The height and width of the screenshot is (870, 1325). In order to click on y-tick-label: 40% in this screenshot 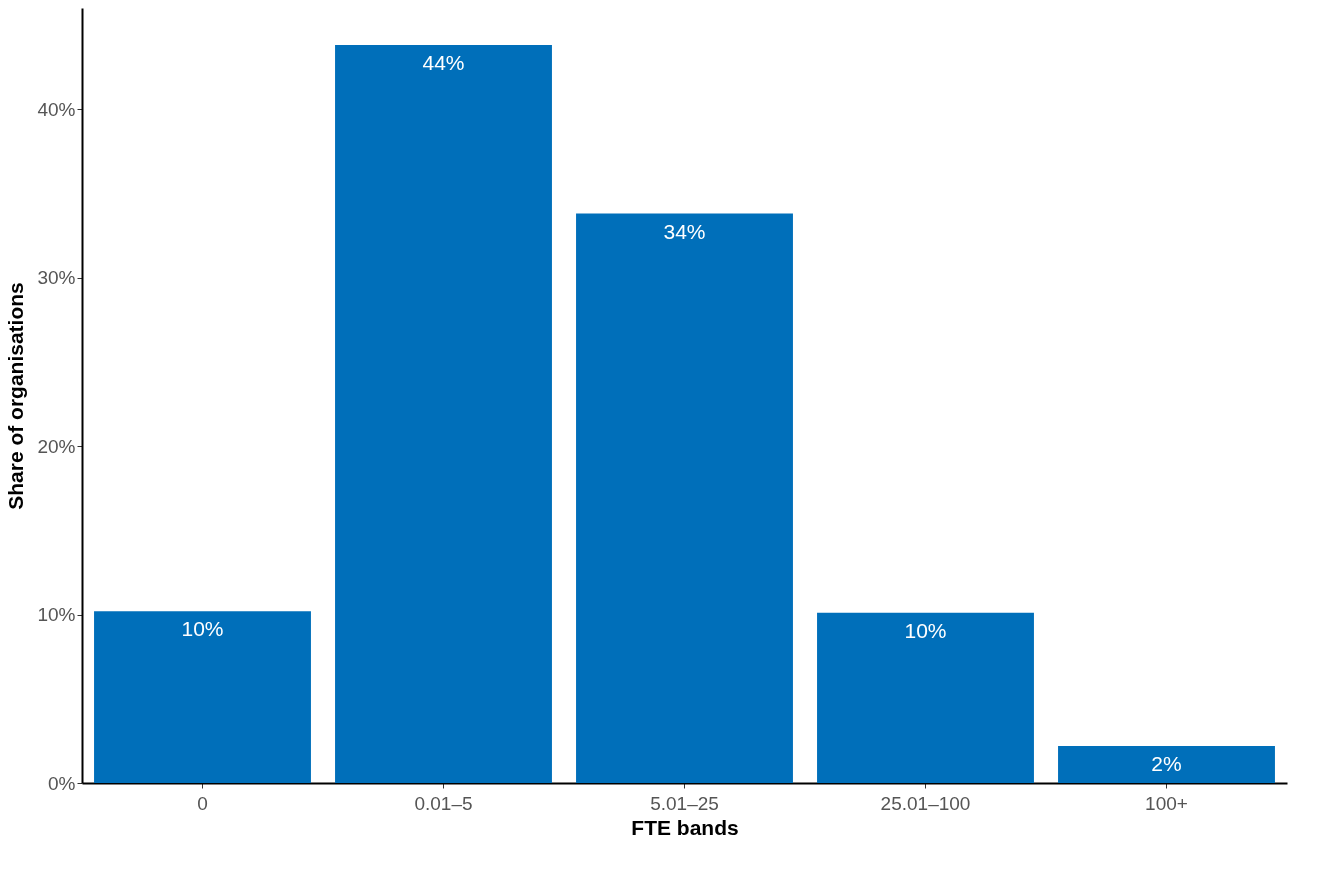, I will do `click(56, 109)`.